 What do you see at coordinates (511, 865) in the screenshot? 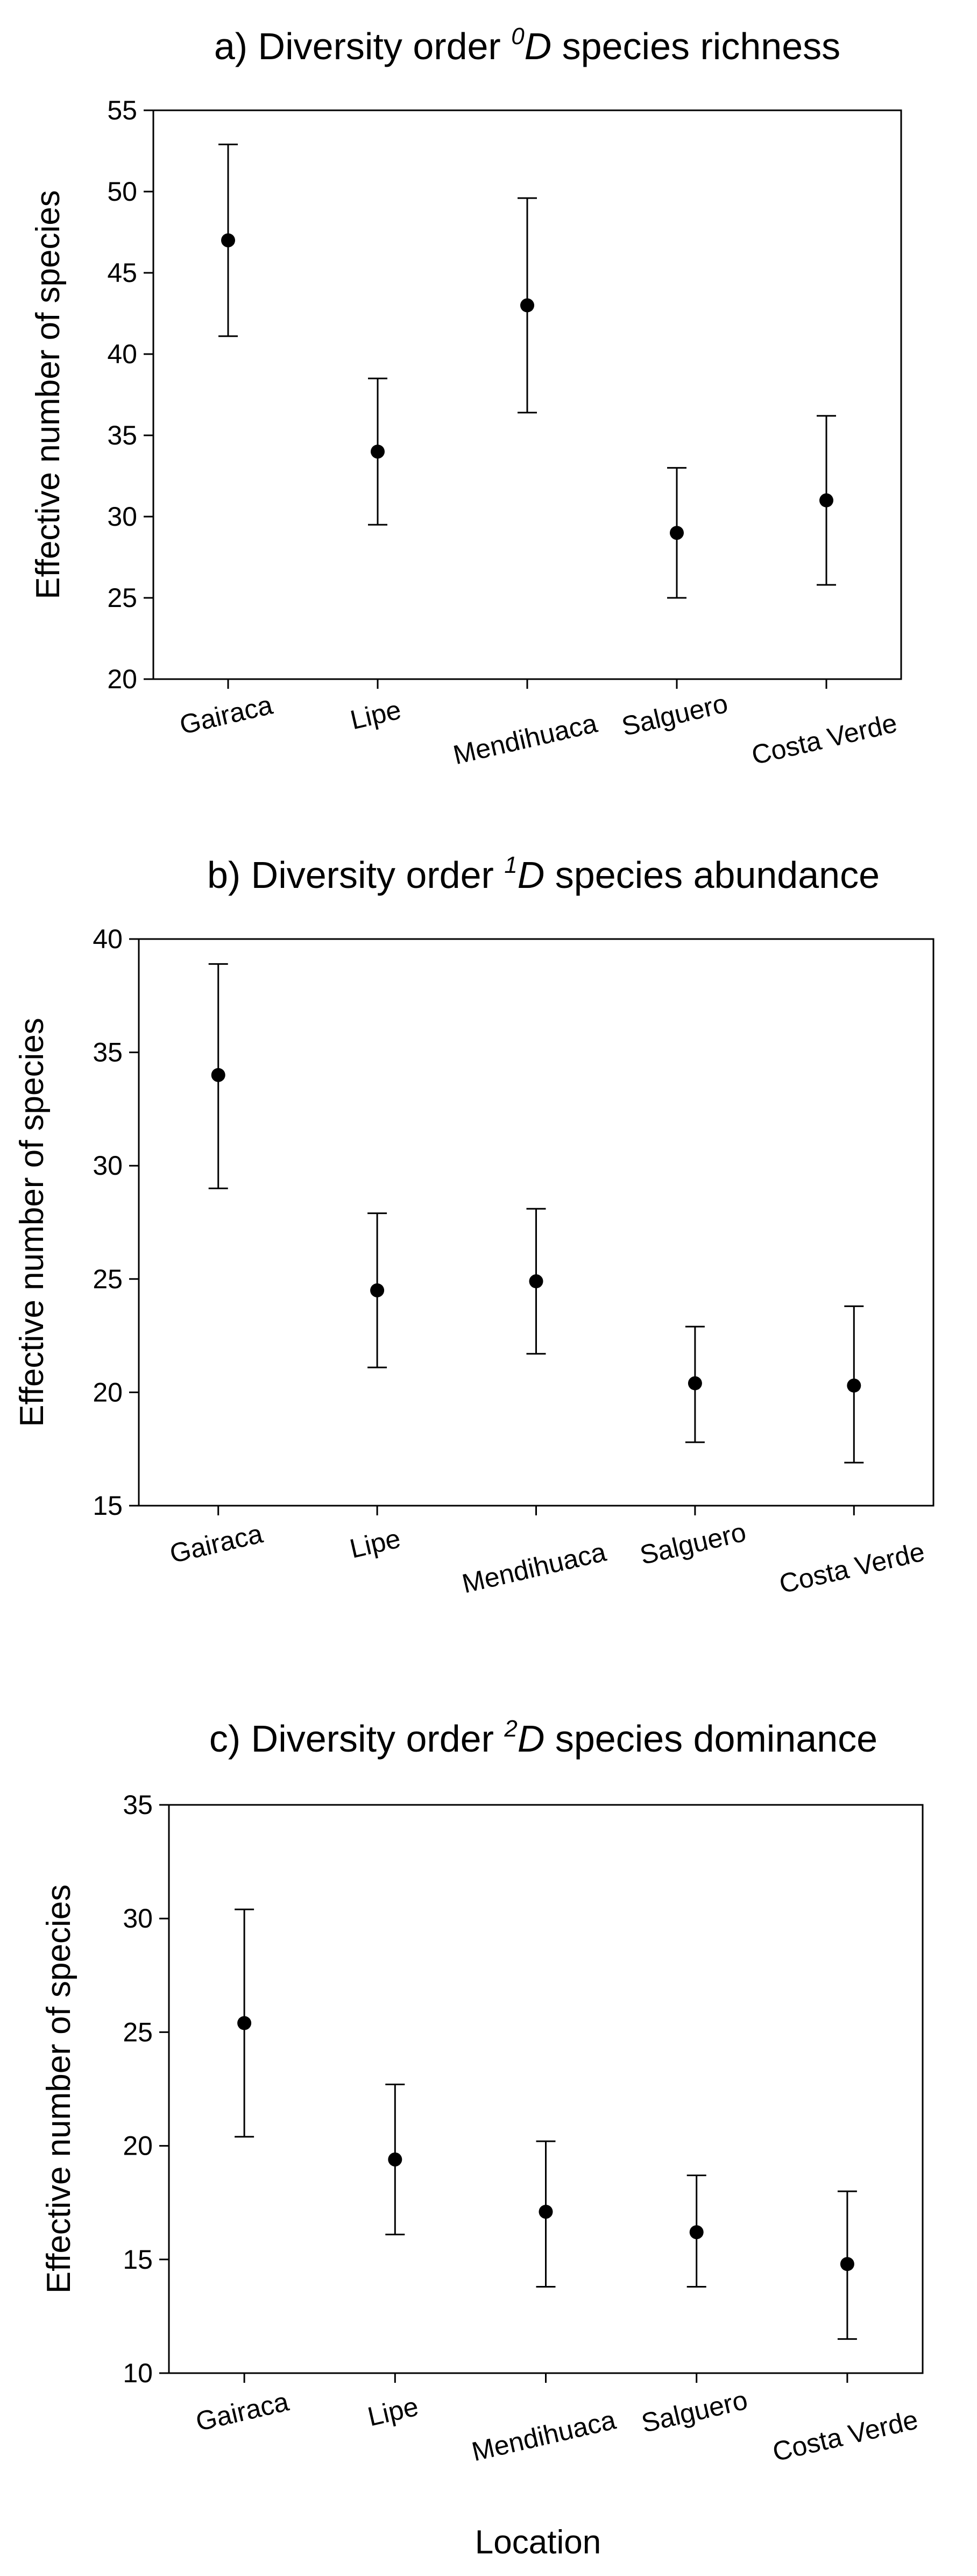
I see `chart-title-superscript: 1` at bounding box center [511, 865].